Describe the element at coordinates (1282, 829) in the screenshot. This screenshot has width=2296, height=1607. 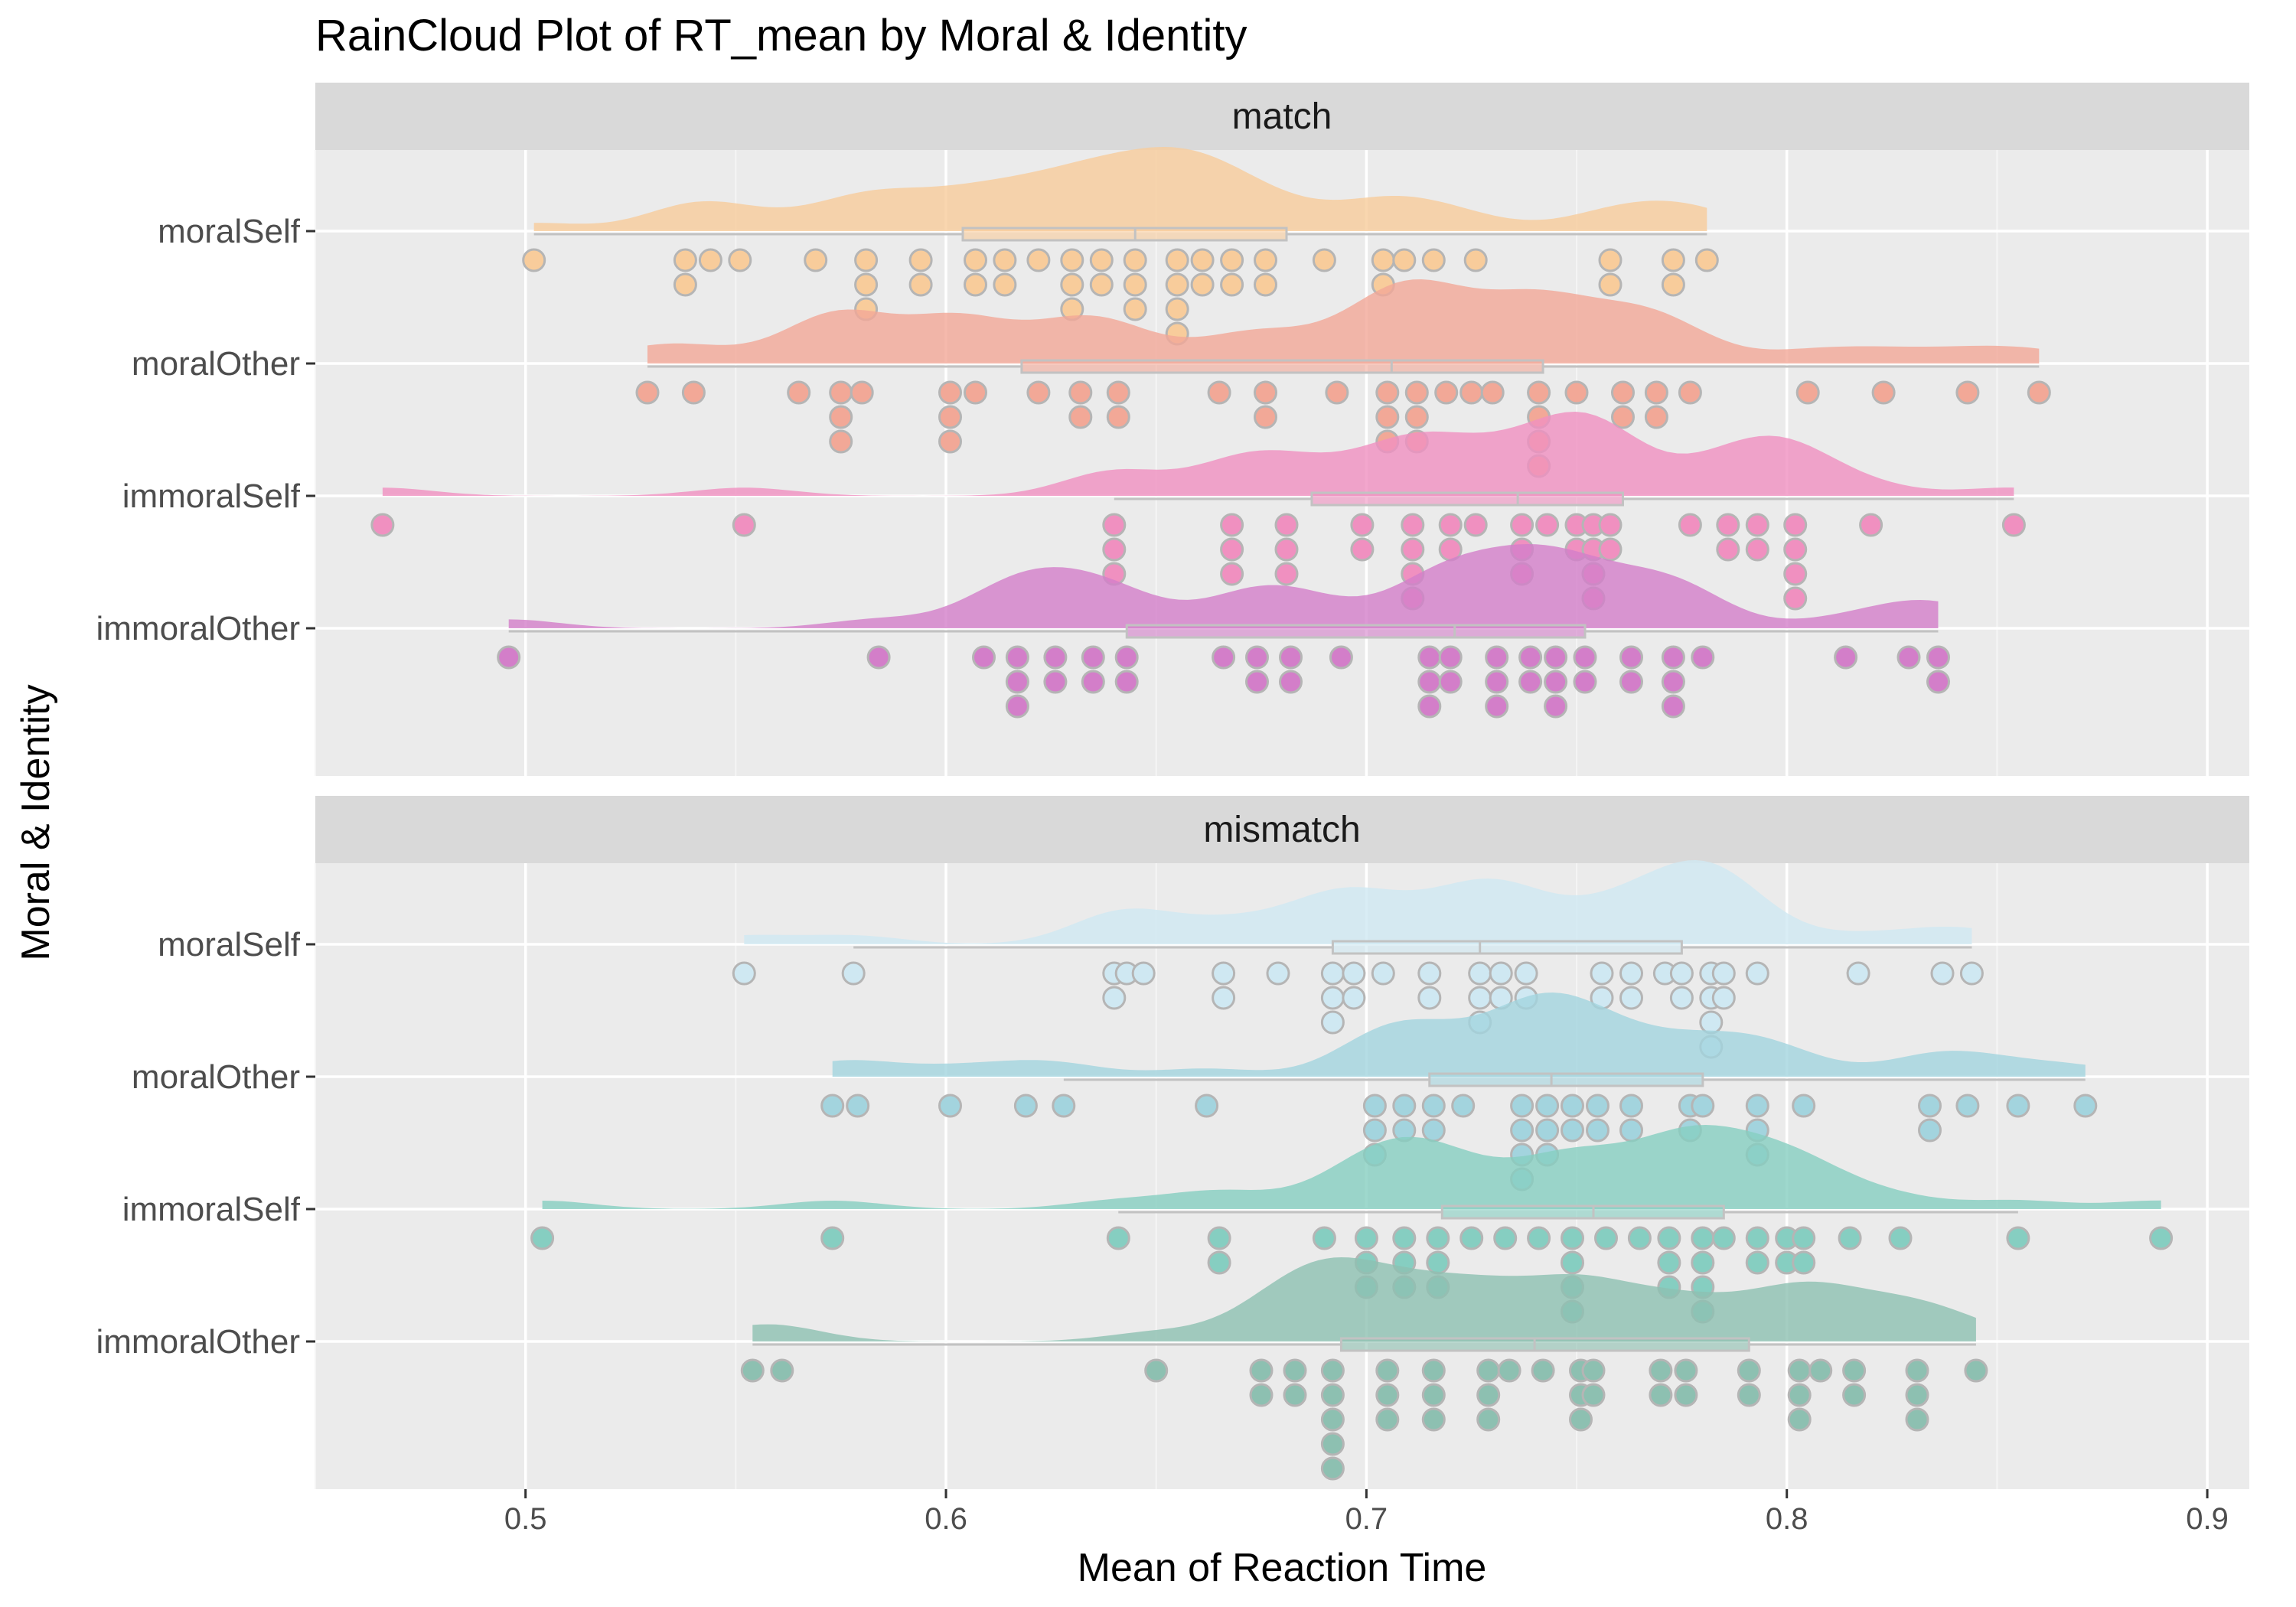
I see `panel-mismatch-strip` at that location.